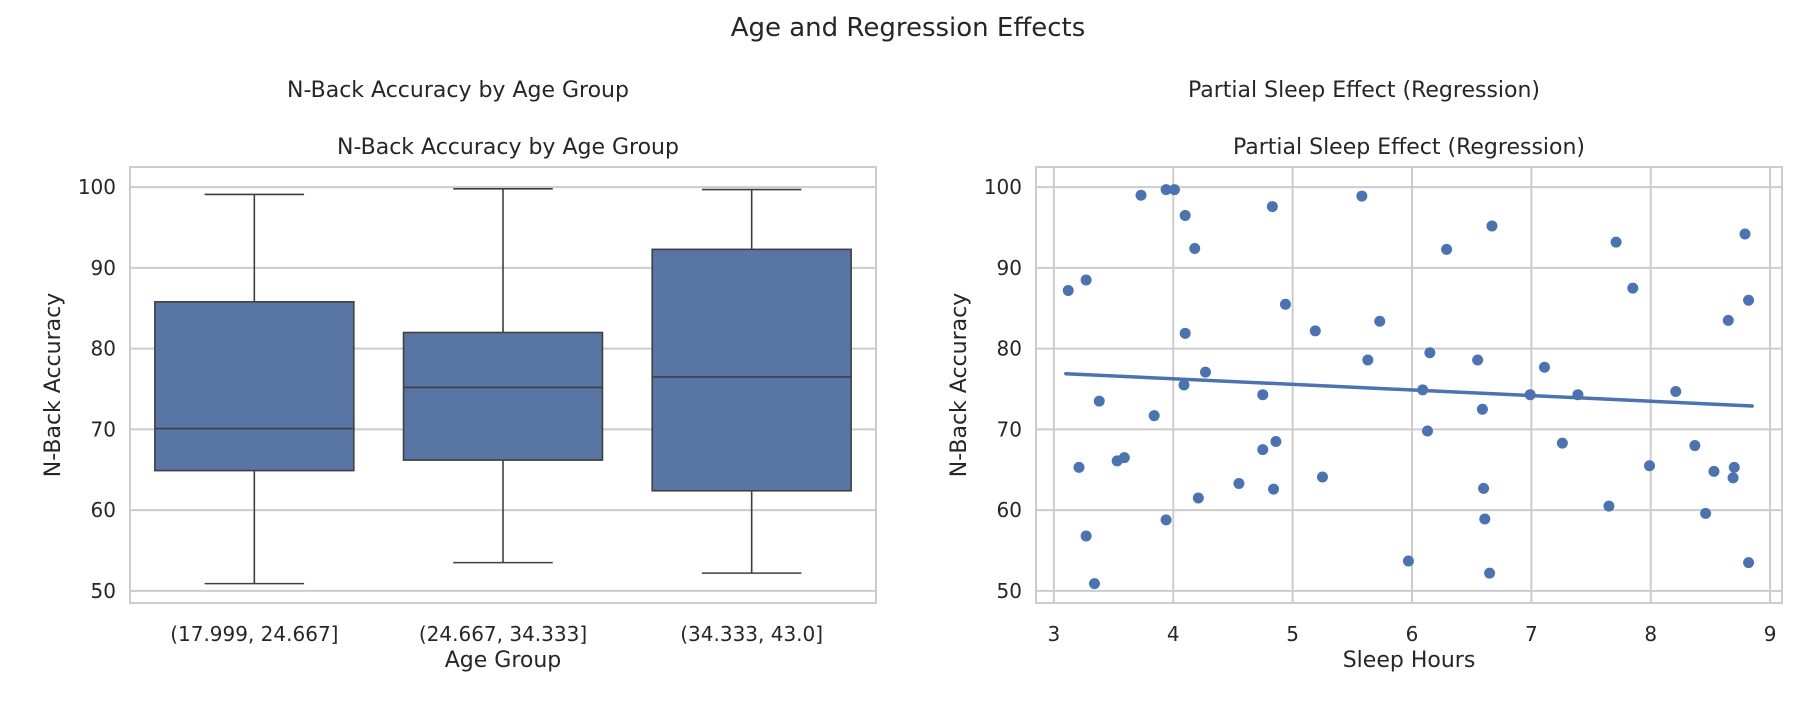 The width and height of the screenshot is (1817, 714). I want to click on boxplot-y-tick-label: 50, so click(103, 591).